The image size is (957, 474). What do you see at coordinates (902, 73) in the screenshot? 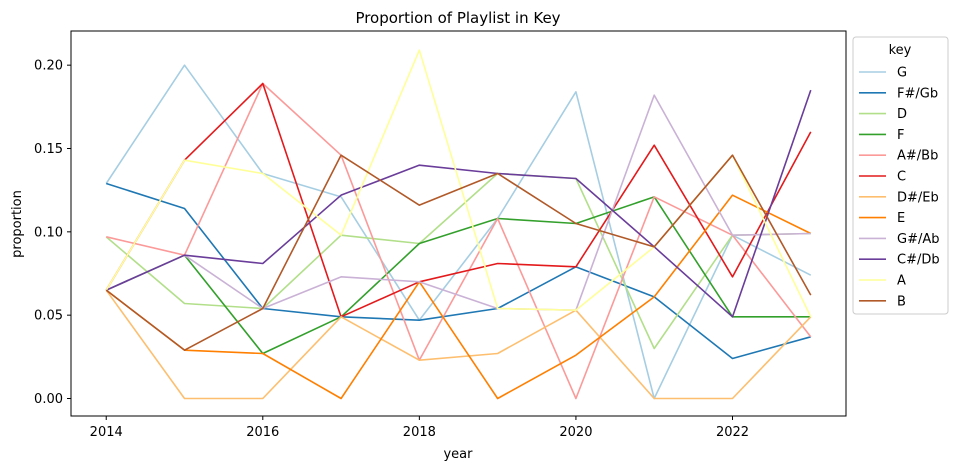
I see `legend-item-label: G` at bounding box center [902, 73].